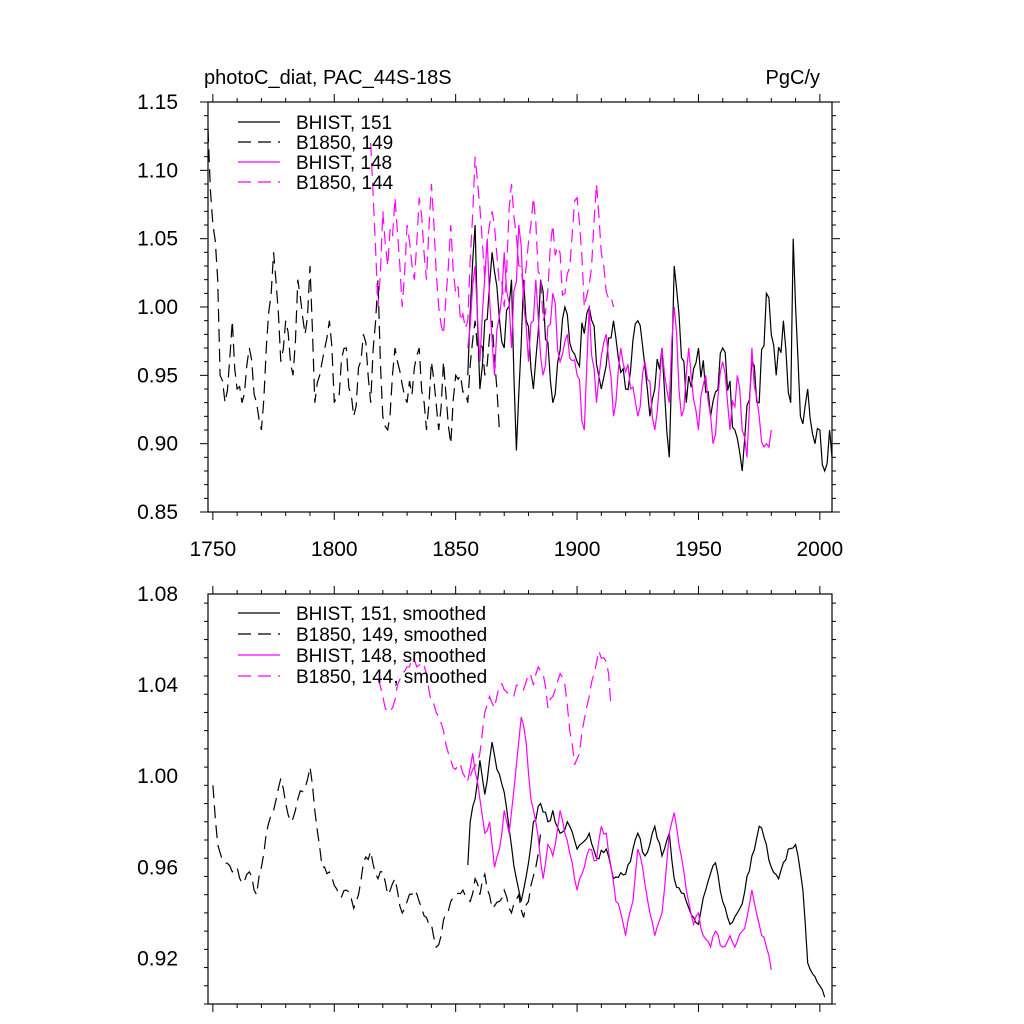  Describe the element at coordinates (328, 78) in the screenshot. I see `chart-title: photoC_diat, PAC_44S-18S` at that location.